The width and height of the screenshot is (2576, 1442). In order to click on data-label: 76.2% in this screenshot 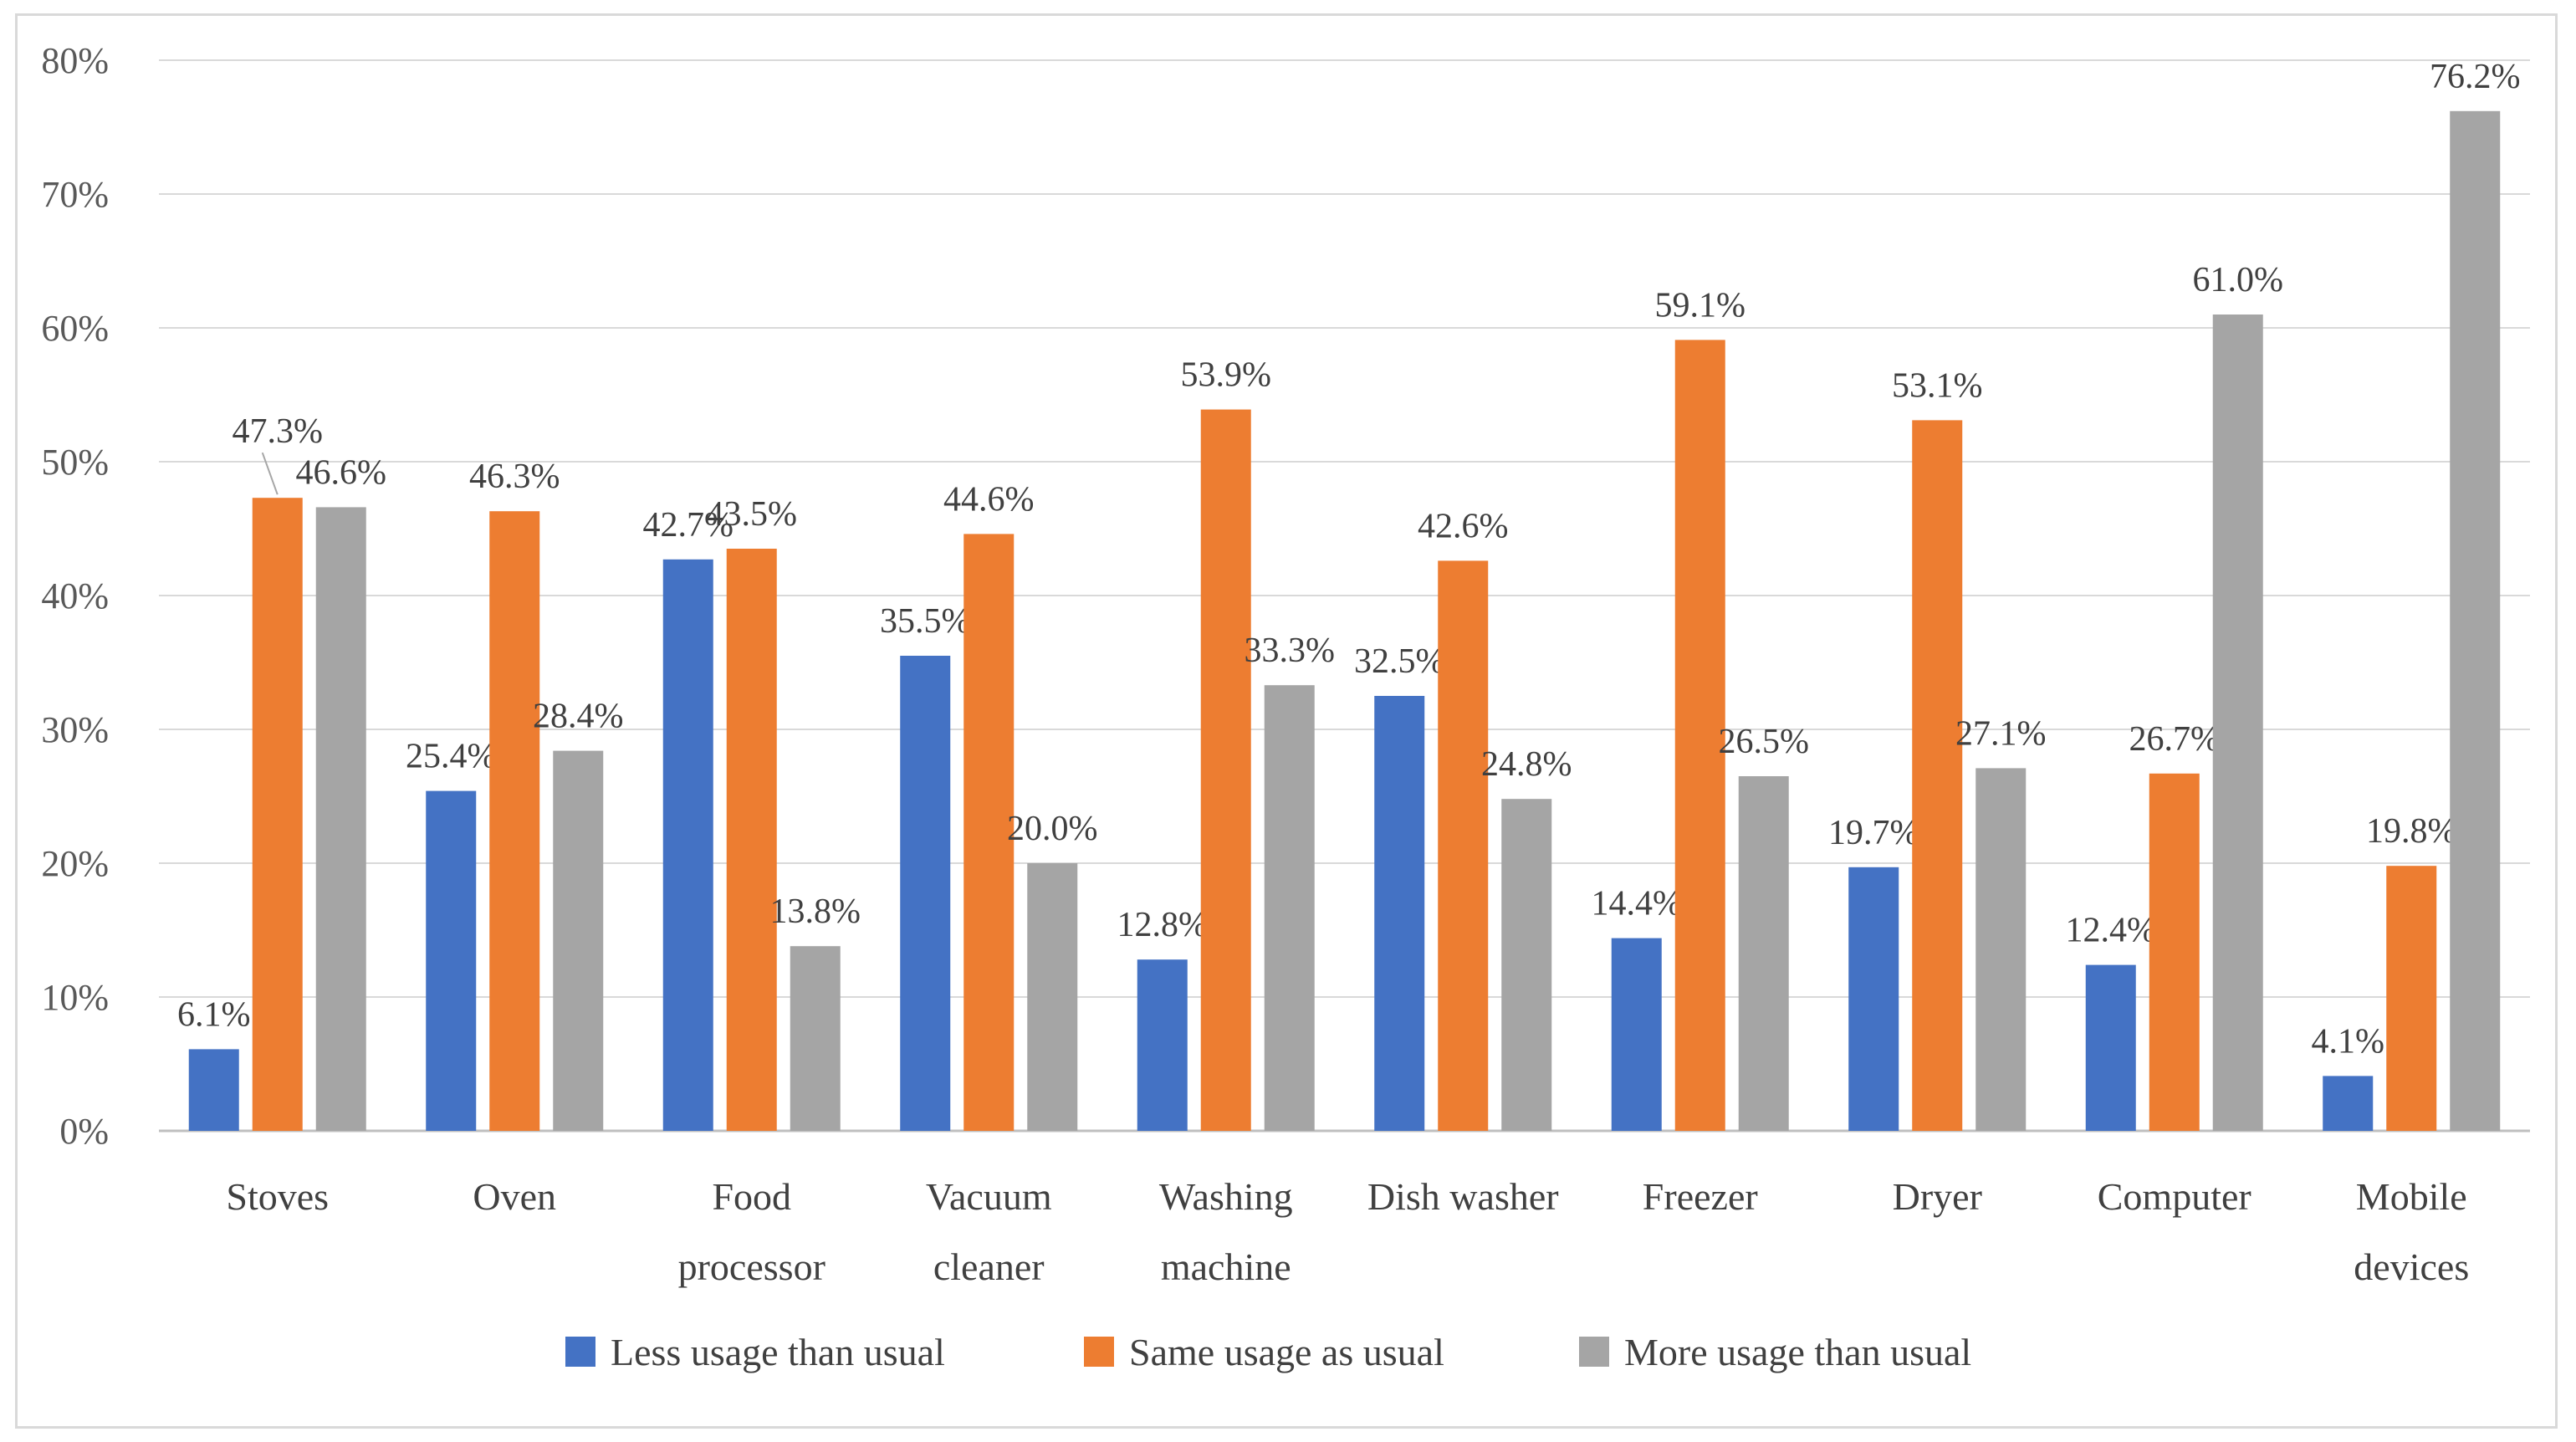, I will do `click(2475, 77)`.